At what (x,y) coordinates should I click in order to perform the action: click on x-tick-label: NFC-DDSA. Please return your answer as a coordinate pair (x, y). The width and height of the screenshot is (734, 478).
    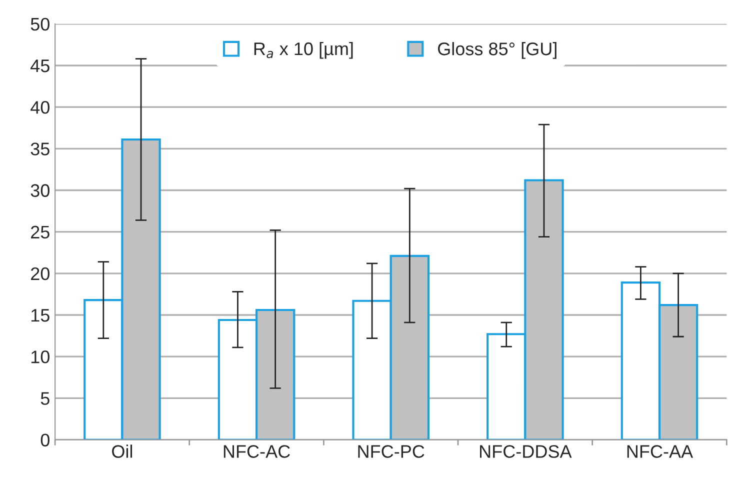
    Looking at the image, I should click on (526, 451).